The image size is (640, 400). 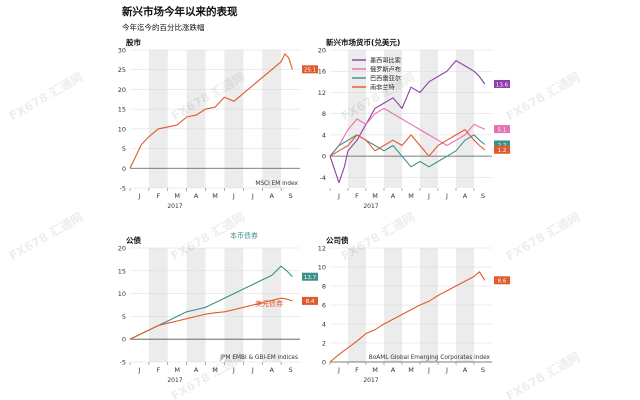 I want to click on government_bonds-y-tick-label: -5, so click(x=123, y=363).